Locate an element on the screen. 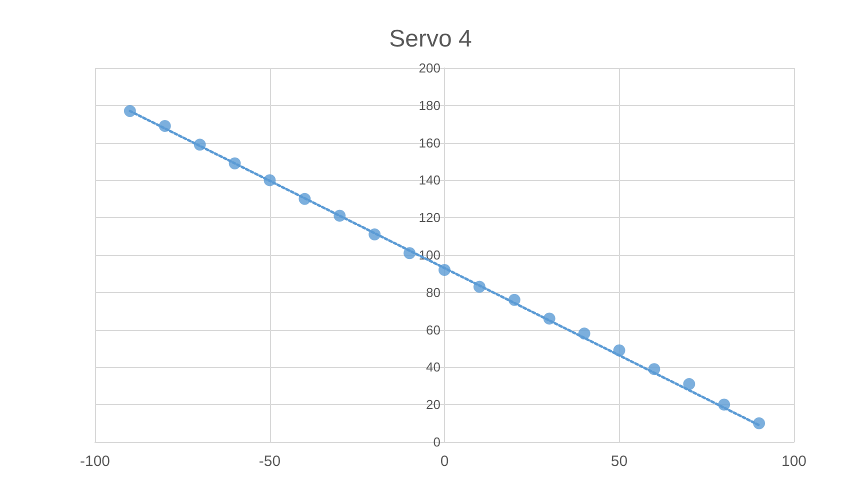 This screenshot has height=481, width=861. y-tick-label: 20 is located at coordinates (433, 404).